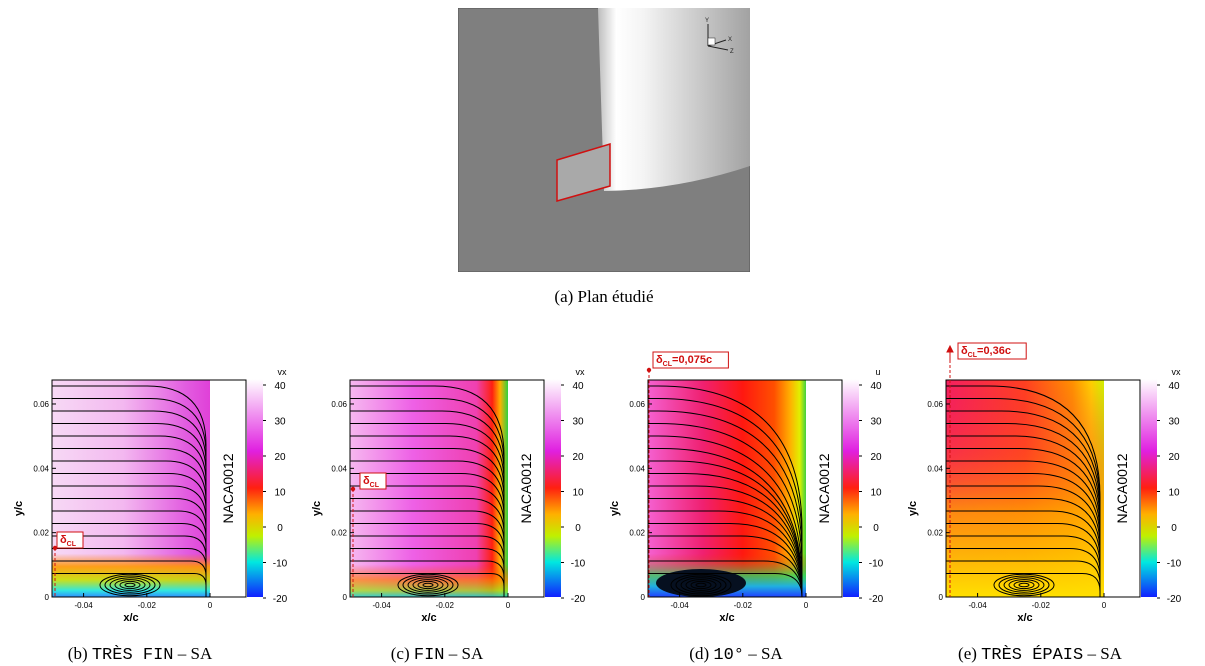 The height and width of the screenshot is (666, 1205). I want to click on caption: (c) FIN – SA, so click(437, 654).